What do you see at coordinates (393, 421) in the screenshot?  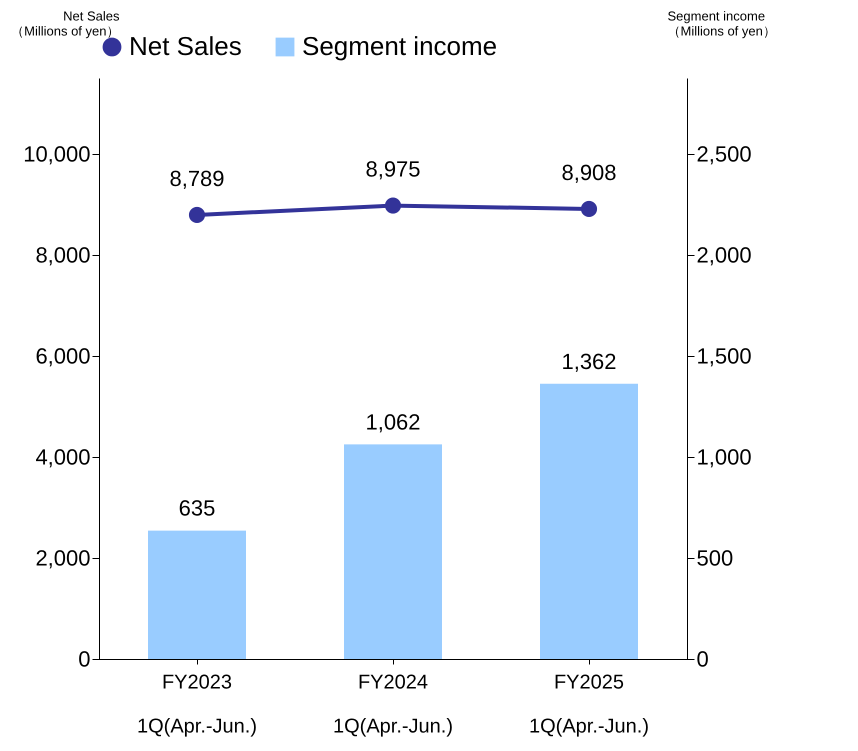 I see `data-label: 1,062` at bounding box center [393, 421].